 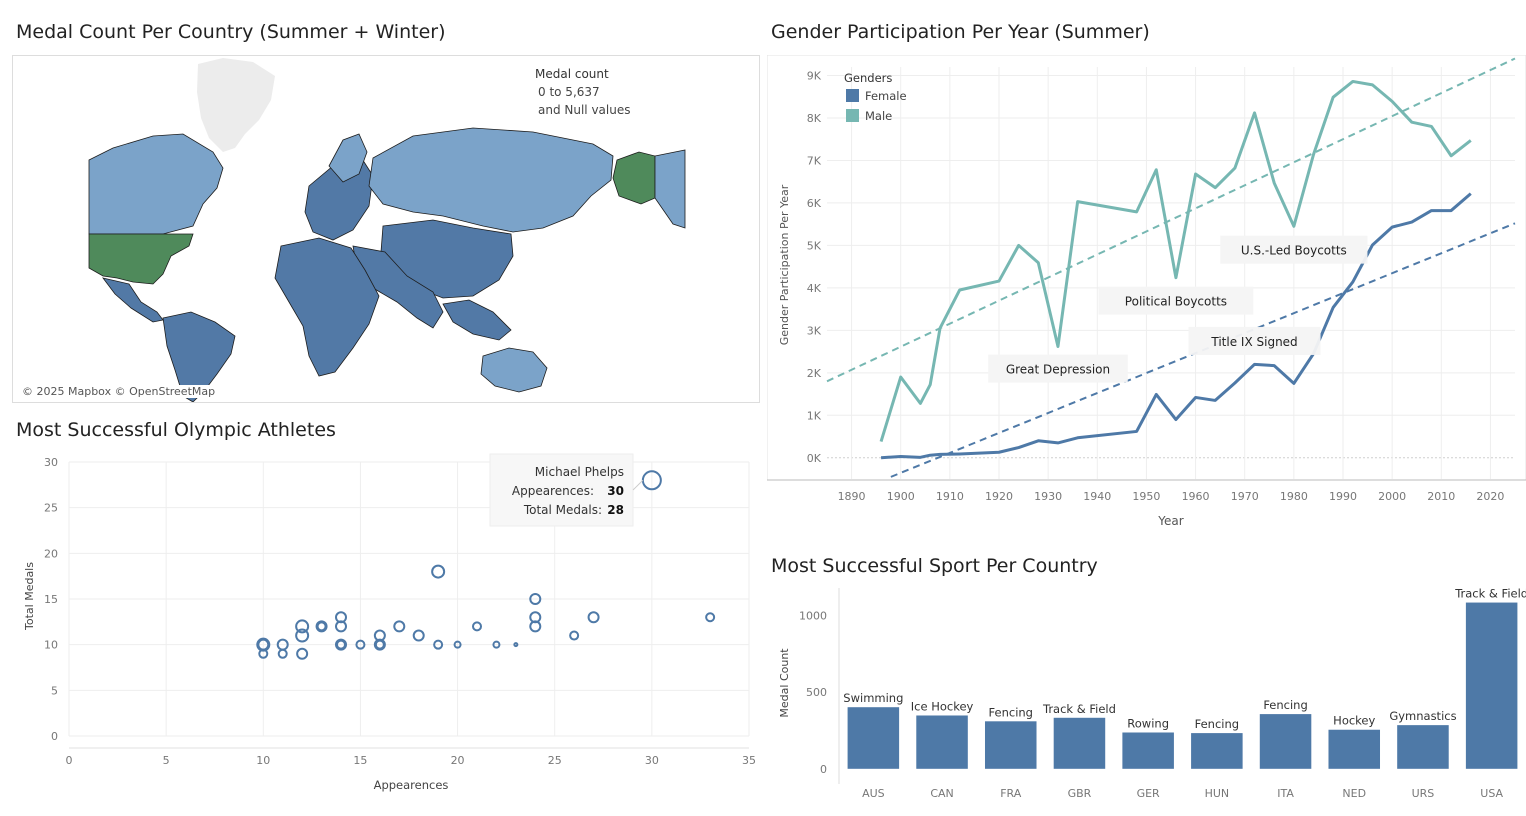 I want to click on athlete-tooltip-medals-label: Total Medals:, so click(x=562, y=510).